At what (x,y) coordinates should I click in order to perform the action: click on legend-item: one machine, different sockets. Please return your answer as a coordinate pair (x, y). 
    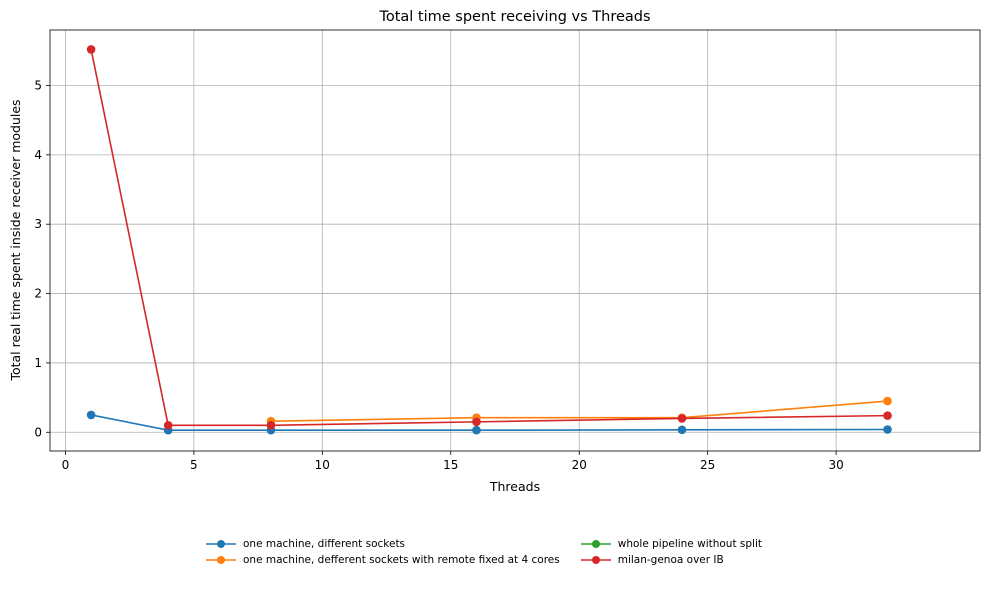
    Looking at the image, I should click on (382, 544).